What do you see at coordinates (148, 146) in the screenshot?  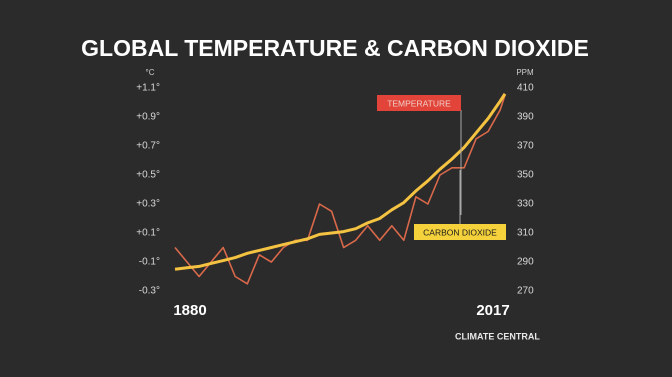 I see `y-tick-label: +0.7°` at bounding box center [148, 146].